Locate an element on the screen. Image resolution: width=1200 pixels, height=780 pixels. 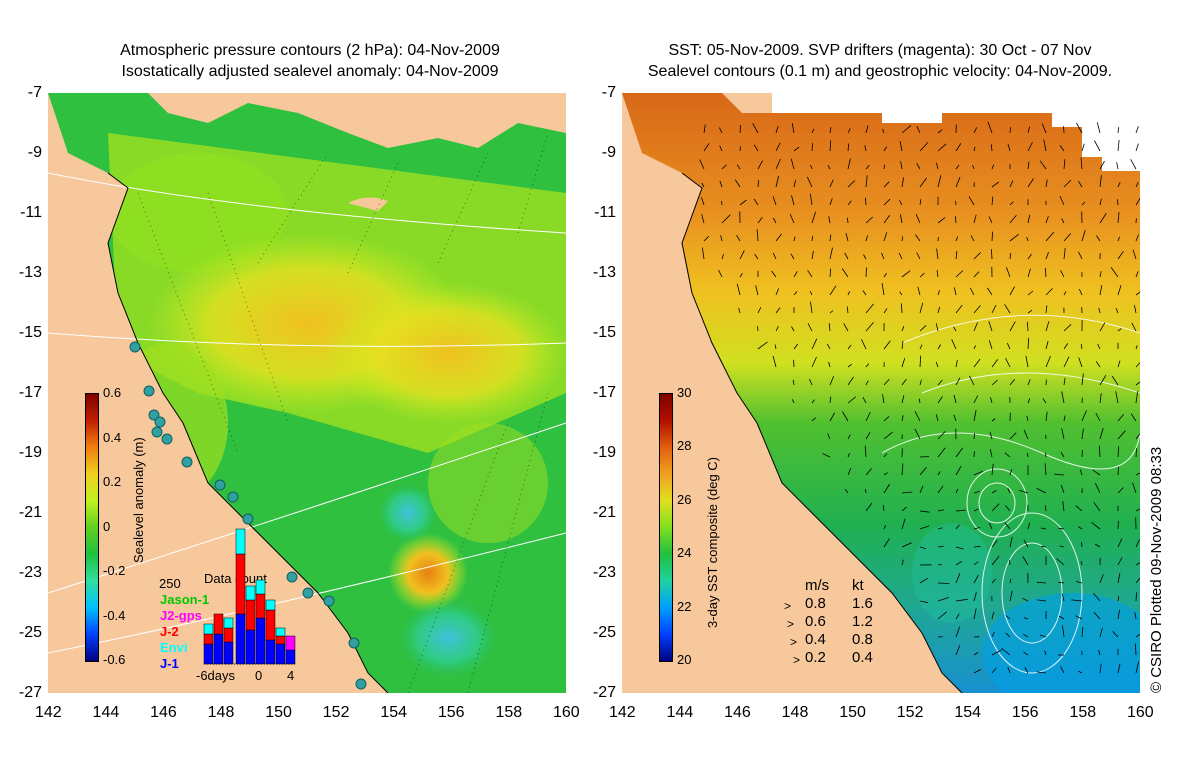
lat-tick-label: -17 is located at coordinates (30, 392).